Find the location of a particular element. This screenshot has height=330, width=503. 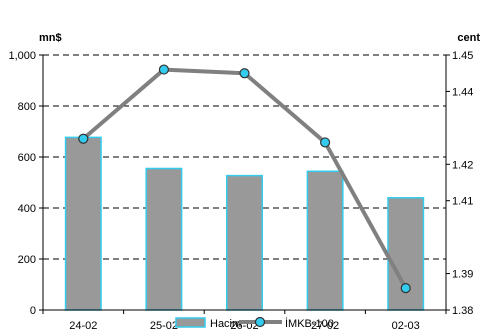

y-left-unit: mn$ is located at coordinates (50, 38).